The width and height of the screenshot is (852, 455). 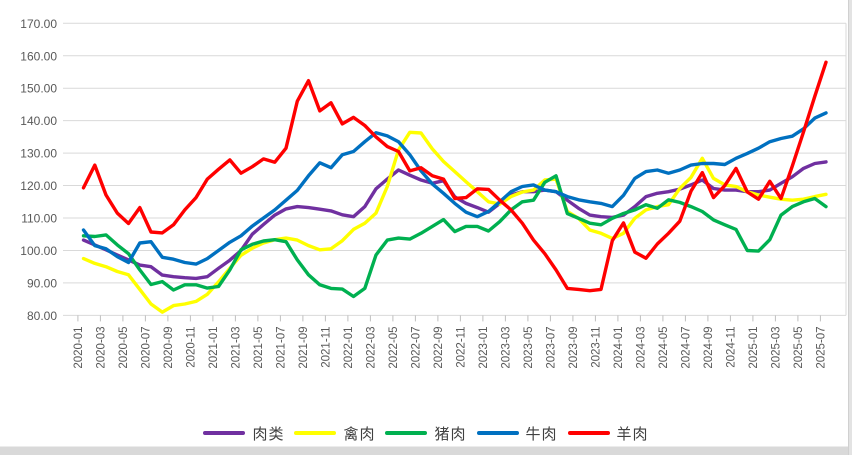 I want to click on x-axis-label: 2024-03, so click(x=641, y=347).